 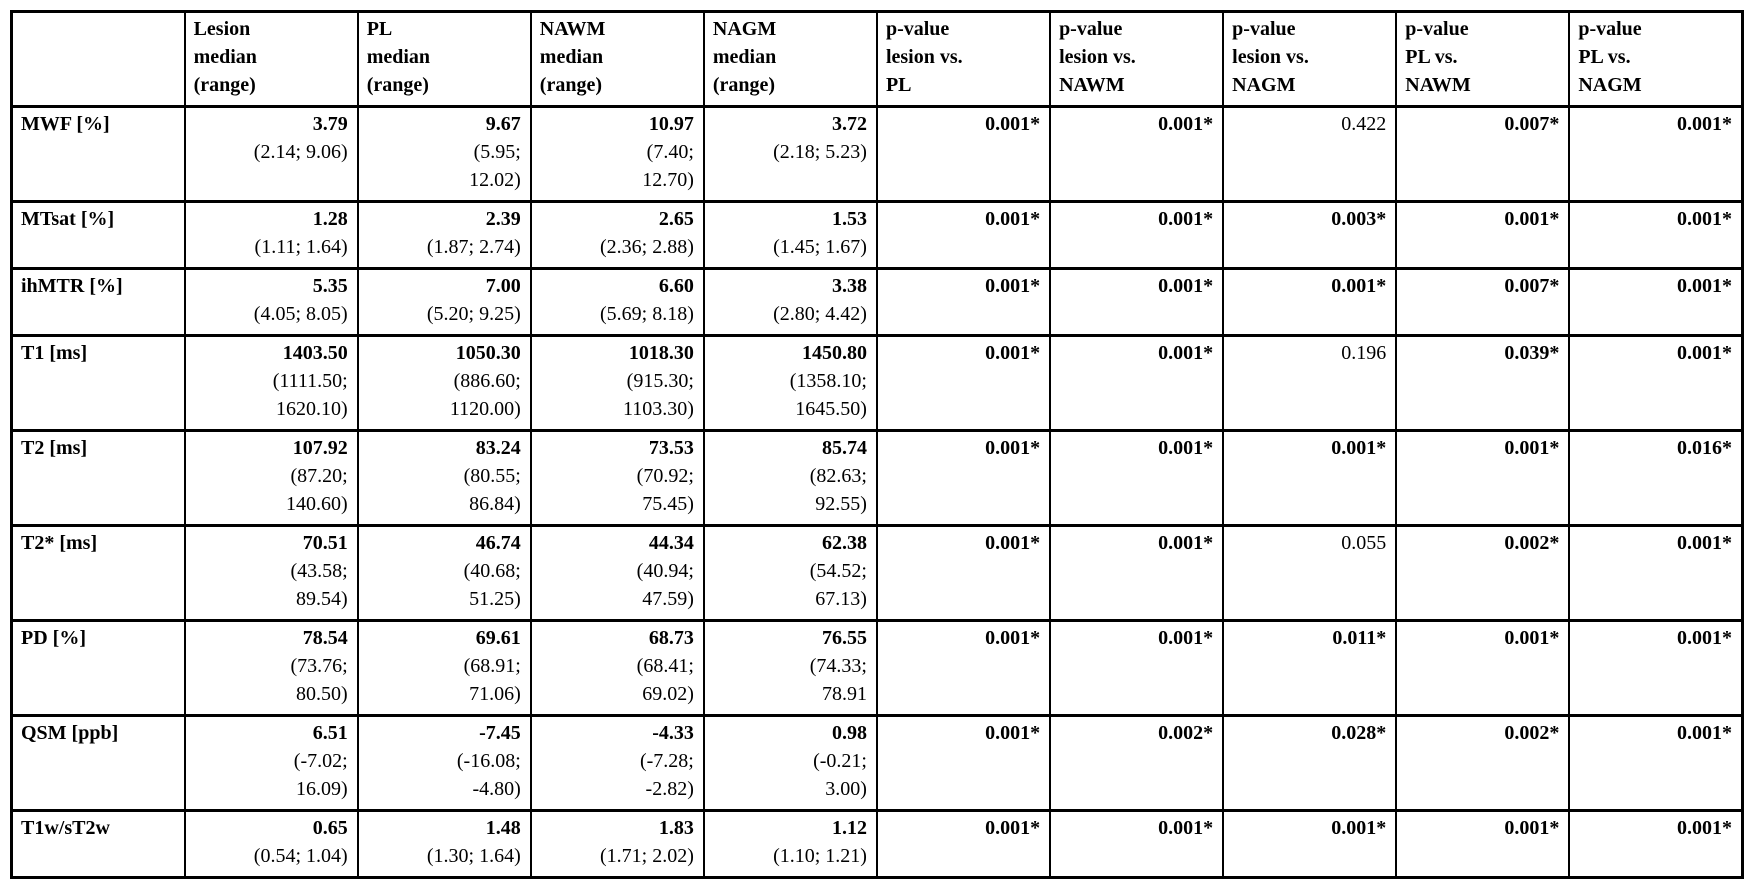 I want to click on range-value: (70.92; 75.45), so click(x=665, y=490).